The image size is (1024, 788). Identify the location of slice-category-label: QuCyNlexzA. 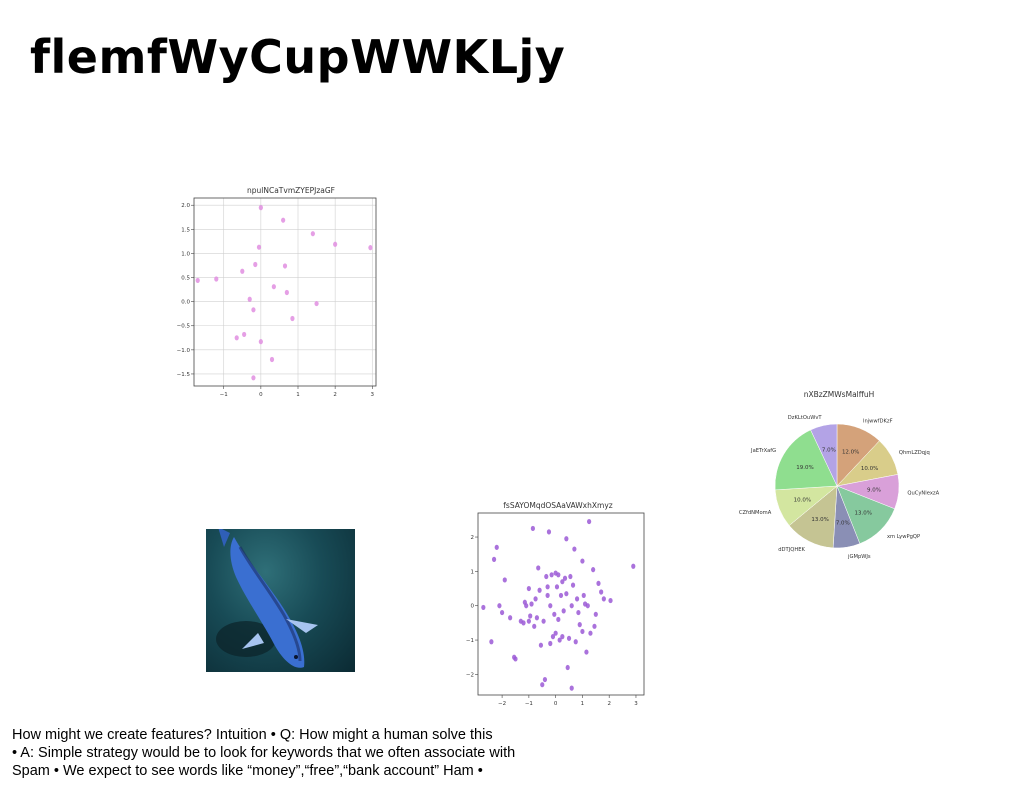
(923, 494).